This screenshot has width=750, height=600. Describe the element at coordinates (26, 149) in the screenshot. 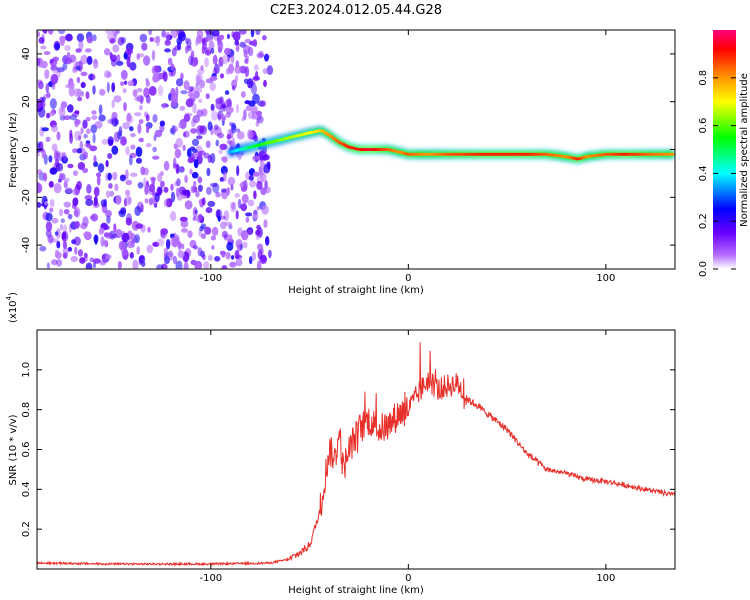

I see `y-tick-label: 0` at that location.